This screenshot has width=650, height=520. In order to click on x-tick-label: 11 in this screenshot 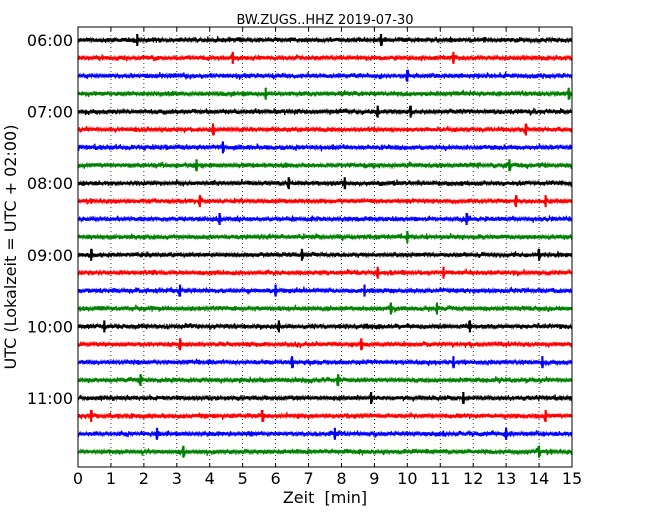, I will do `click(440, 478)`.